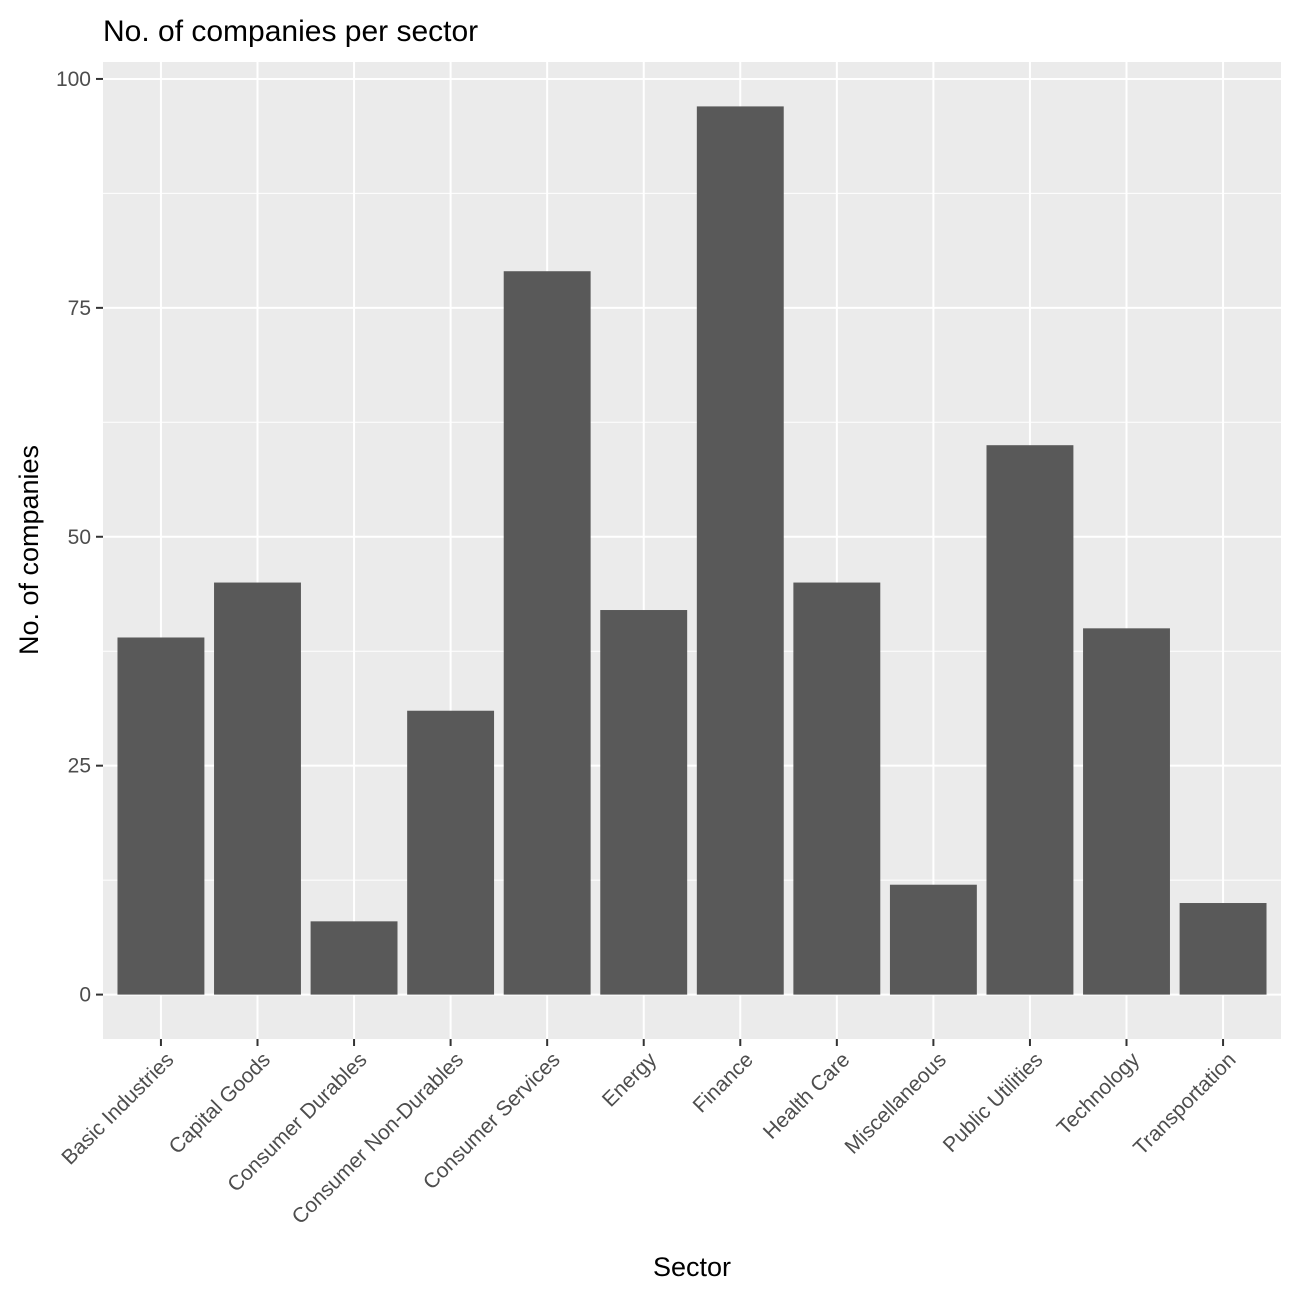  I want to click on x-axis-title: Sector, so click(692, 1267).